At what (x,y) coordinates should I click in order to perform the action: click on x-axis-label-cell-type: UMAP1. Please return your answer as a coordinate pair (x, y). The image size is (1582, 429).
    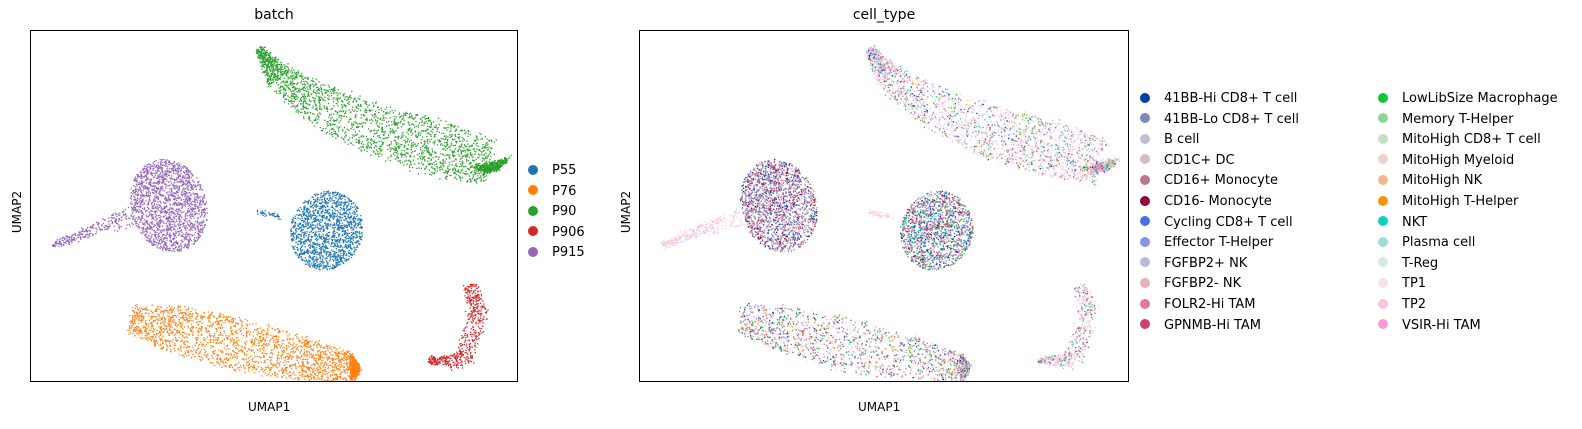
    Looking at the image, I should click on (879, 407).